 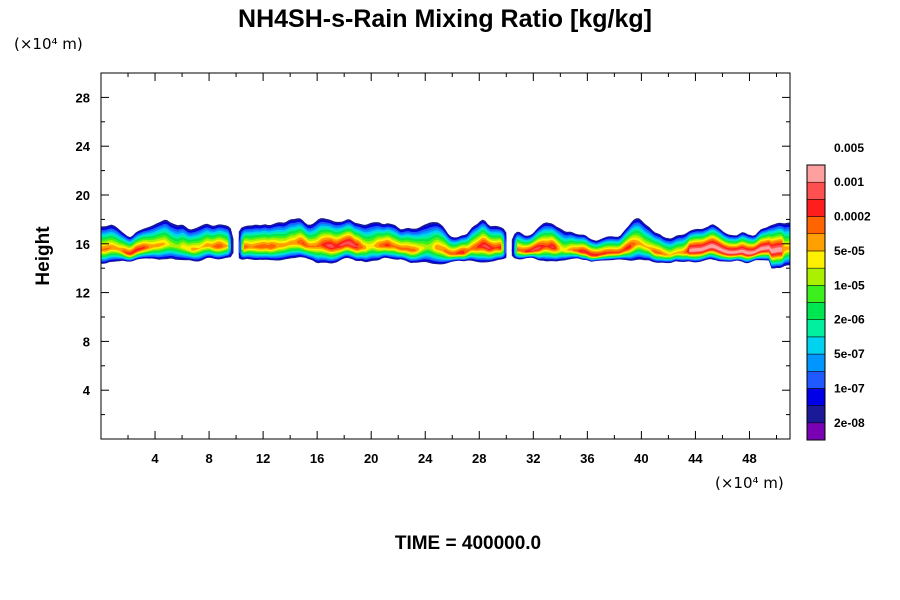 I want to click on colorbar-label: 0.005, so click(x=849, y=148).